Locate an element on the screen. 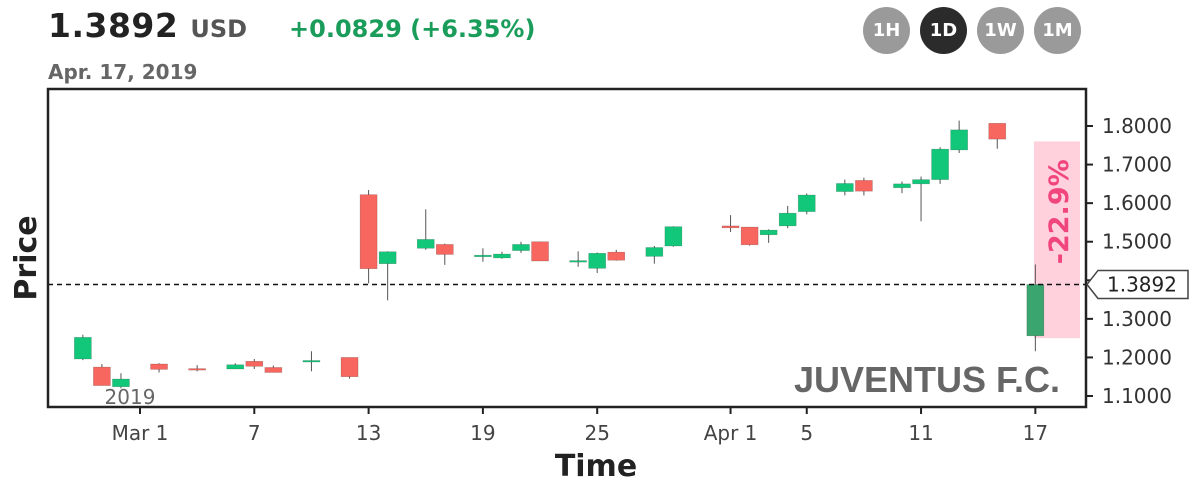  current-price: 1.3892 is located at coordinates (113, 25).